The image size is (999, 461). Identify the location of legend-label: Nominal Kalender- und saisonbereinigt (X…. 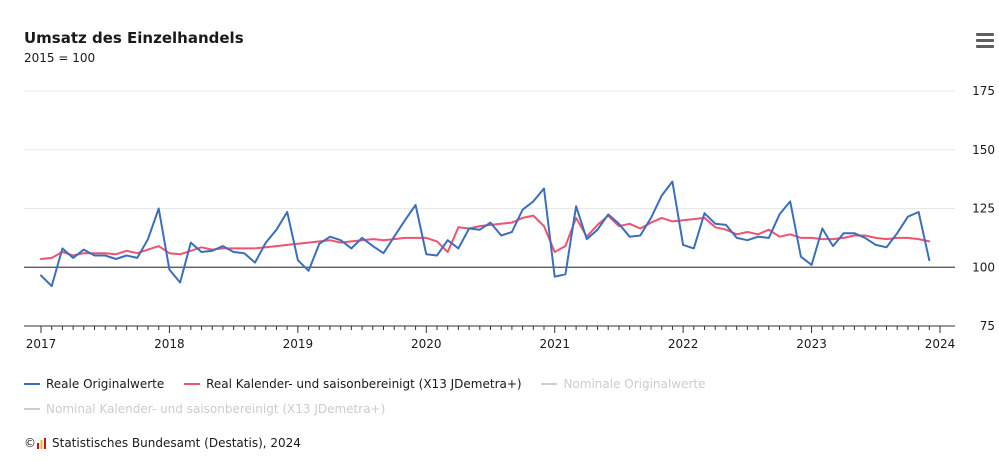
(216, 409).